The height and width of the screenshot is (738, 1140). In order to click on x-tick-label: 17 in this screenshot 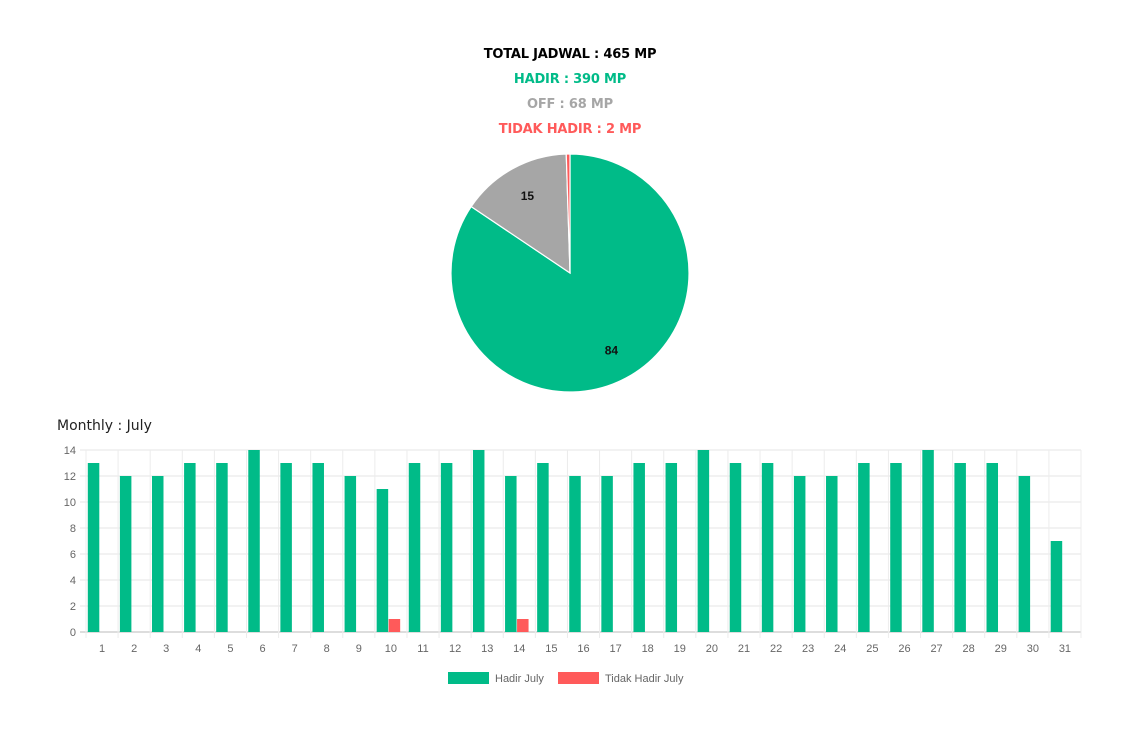, I will do `click(615, 649)`.